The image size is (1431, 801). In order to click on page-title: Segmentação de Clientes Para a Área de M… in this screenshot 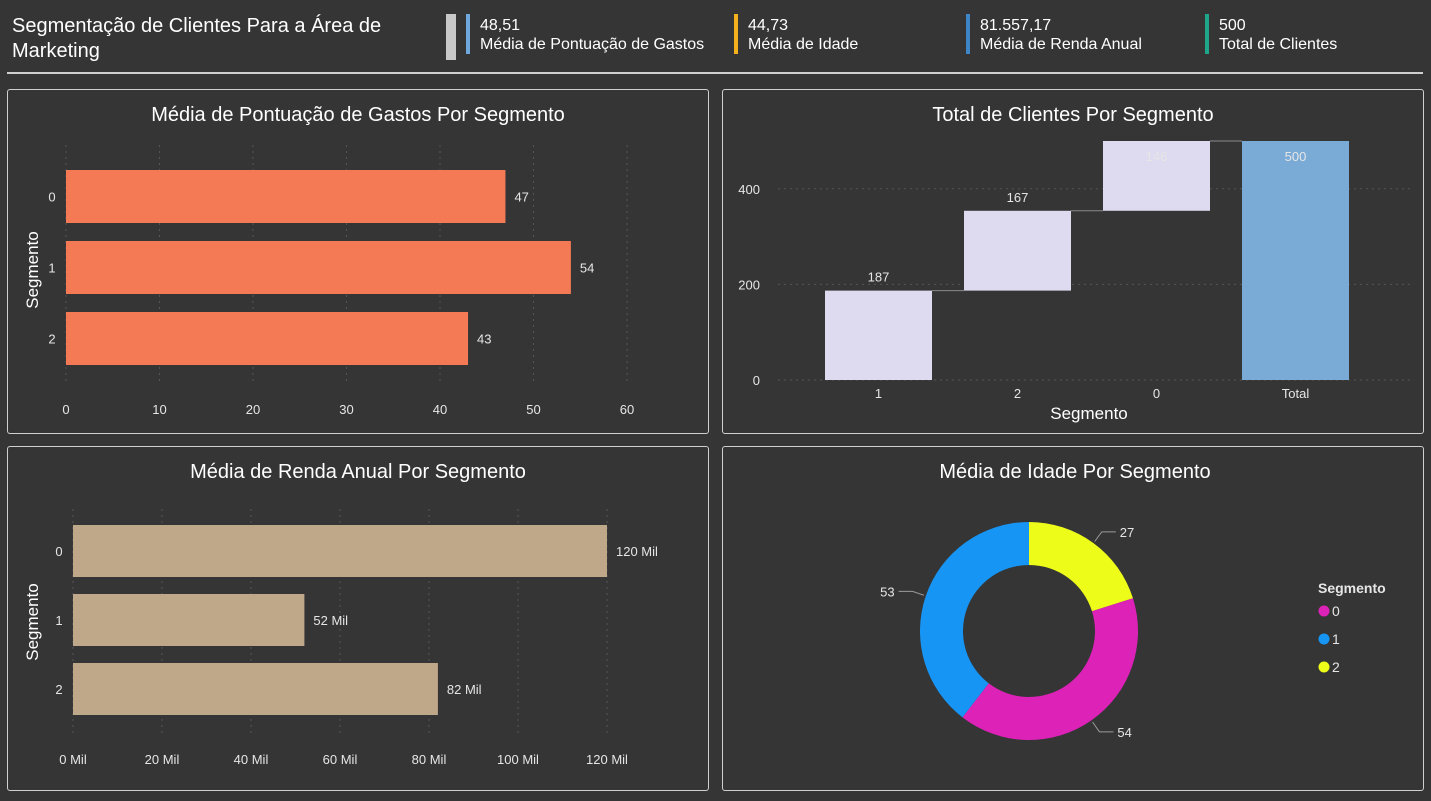, I will do `click(222, 39)`.